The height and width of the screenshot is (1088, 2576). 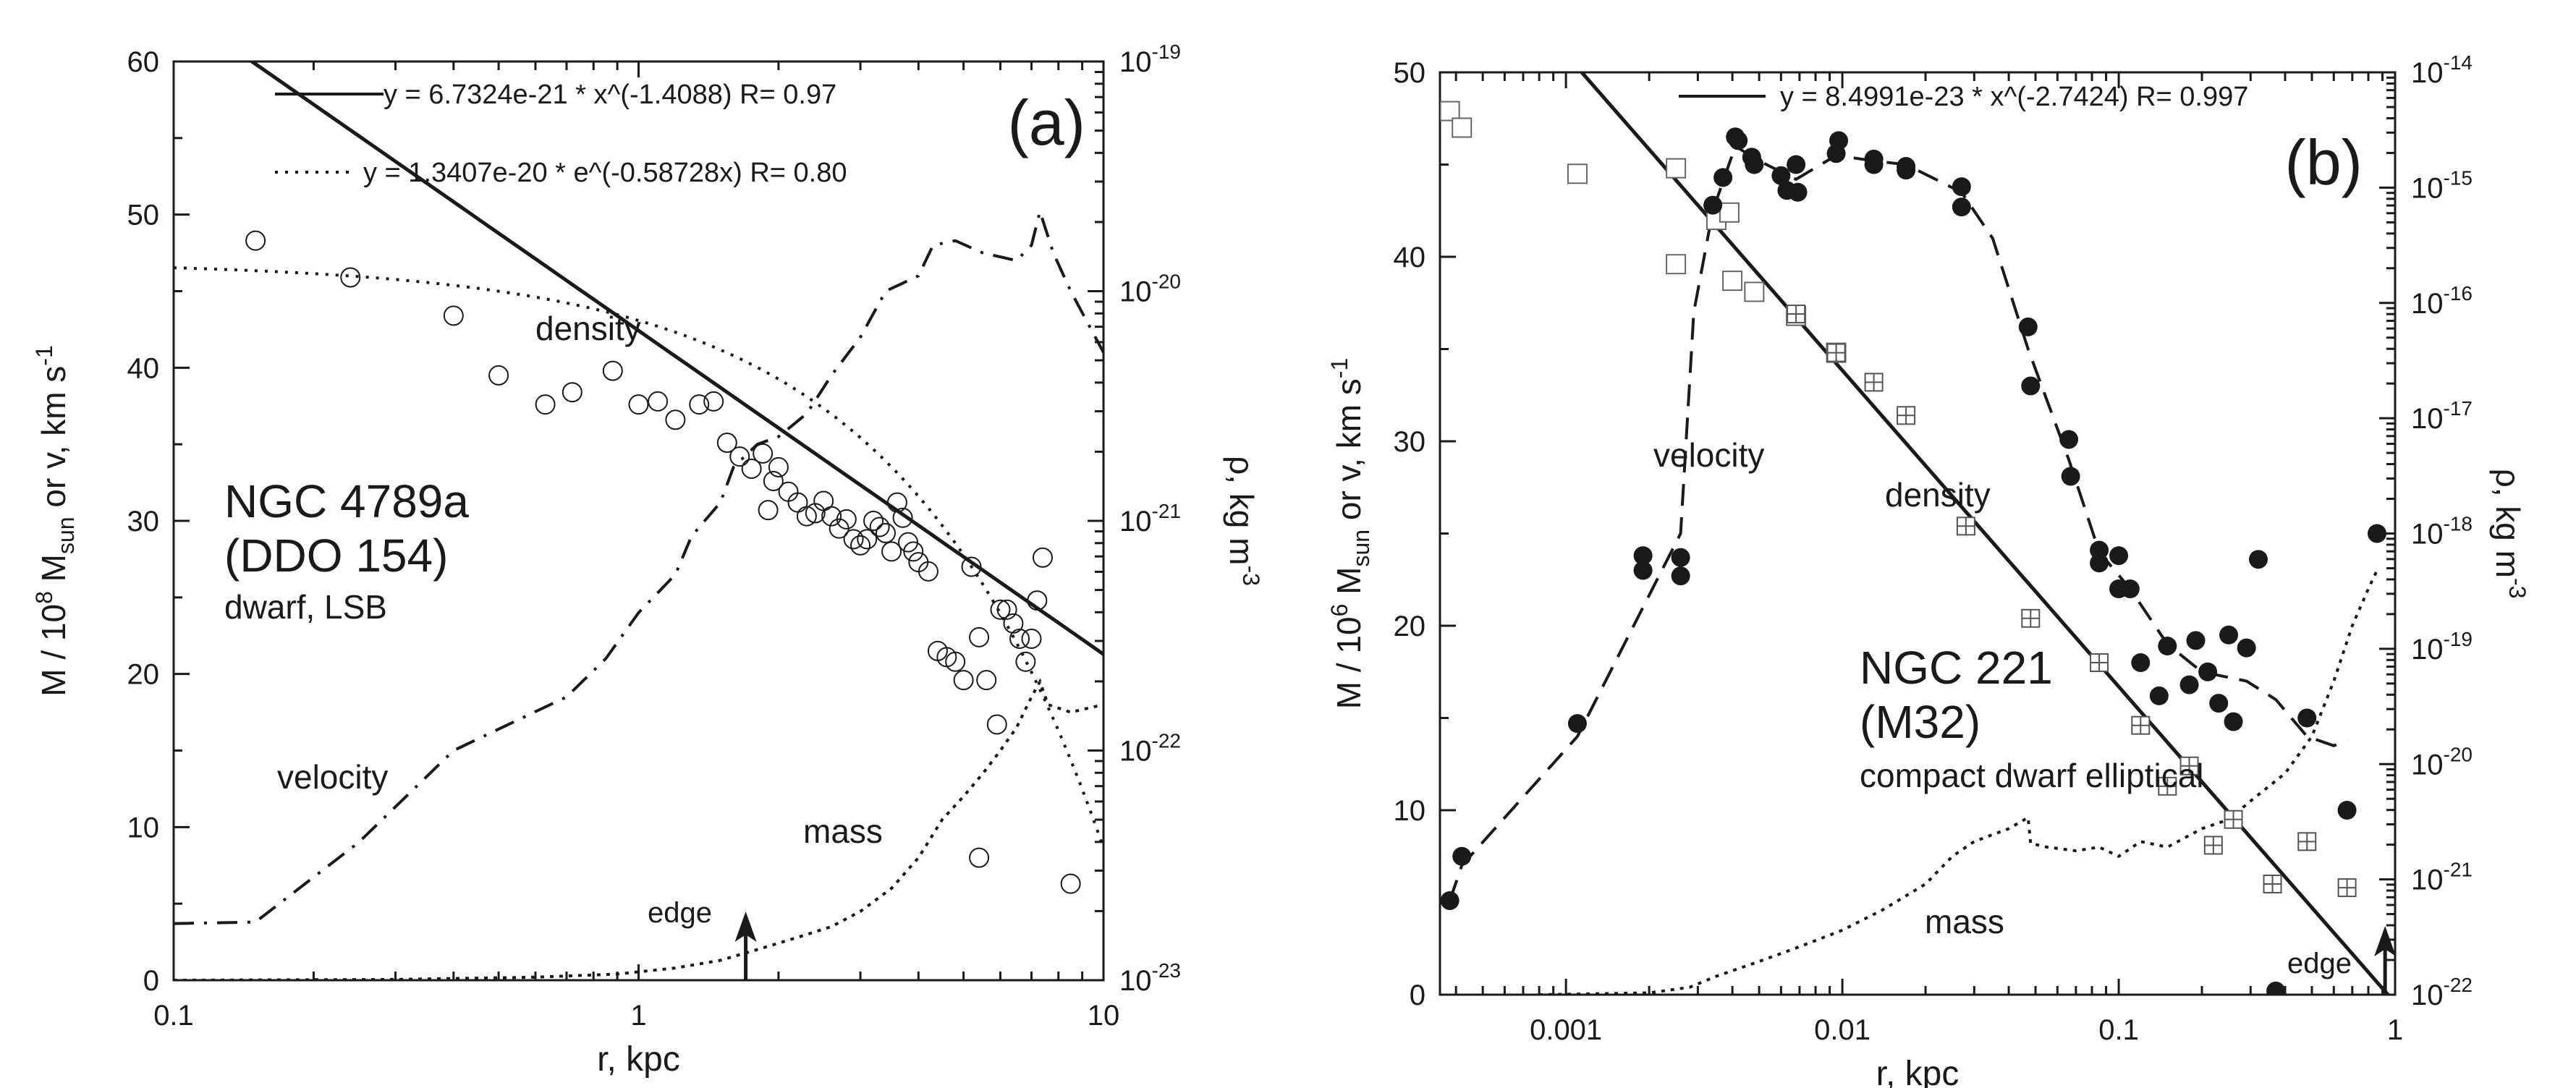 What do you see at coordinates (1104, 1016) in the screenshot?
I see `x-tick-label: 10` at bounding box center [1104, 1016].